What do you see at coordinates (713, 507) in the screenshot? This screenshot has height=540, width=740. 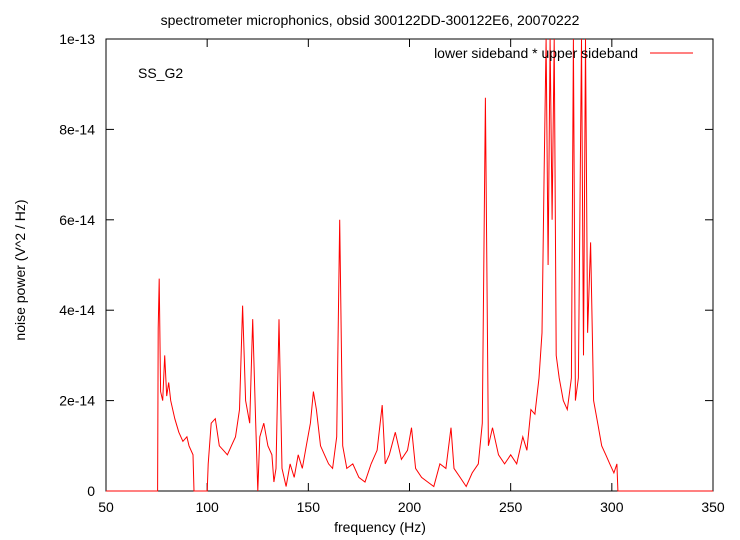 I see `x-tick-label: 350` at bounding box center [713, 507].